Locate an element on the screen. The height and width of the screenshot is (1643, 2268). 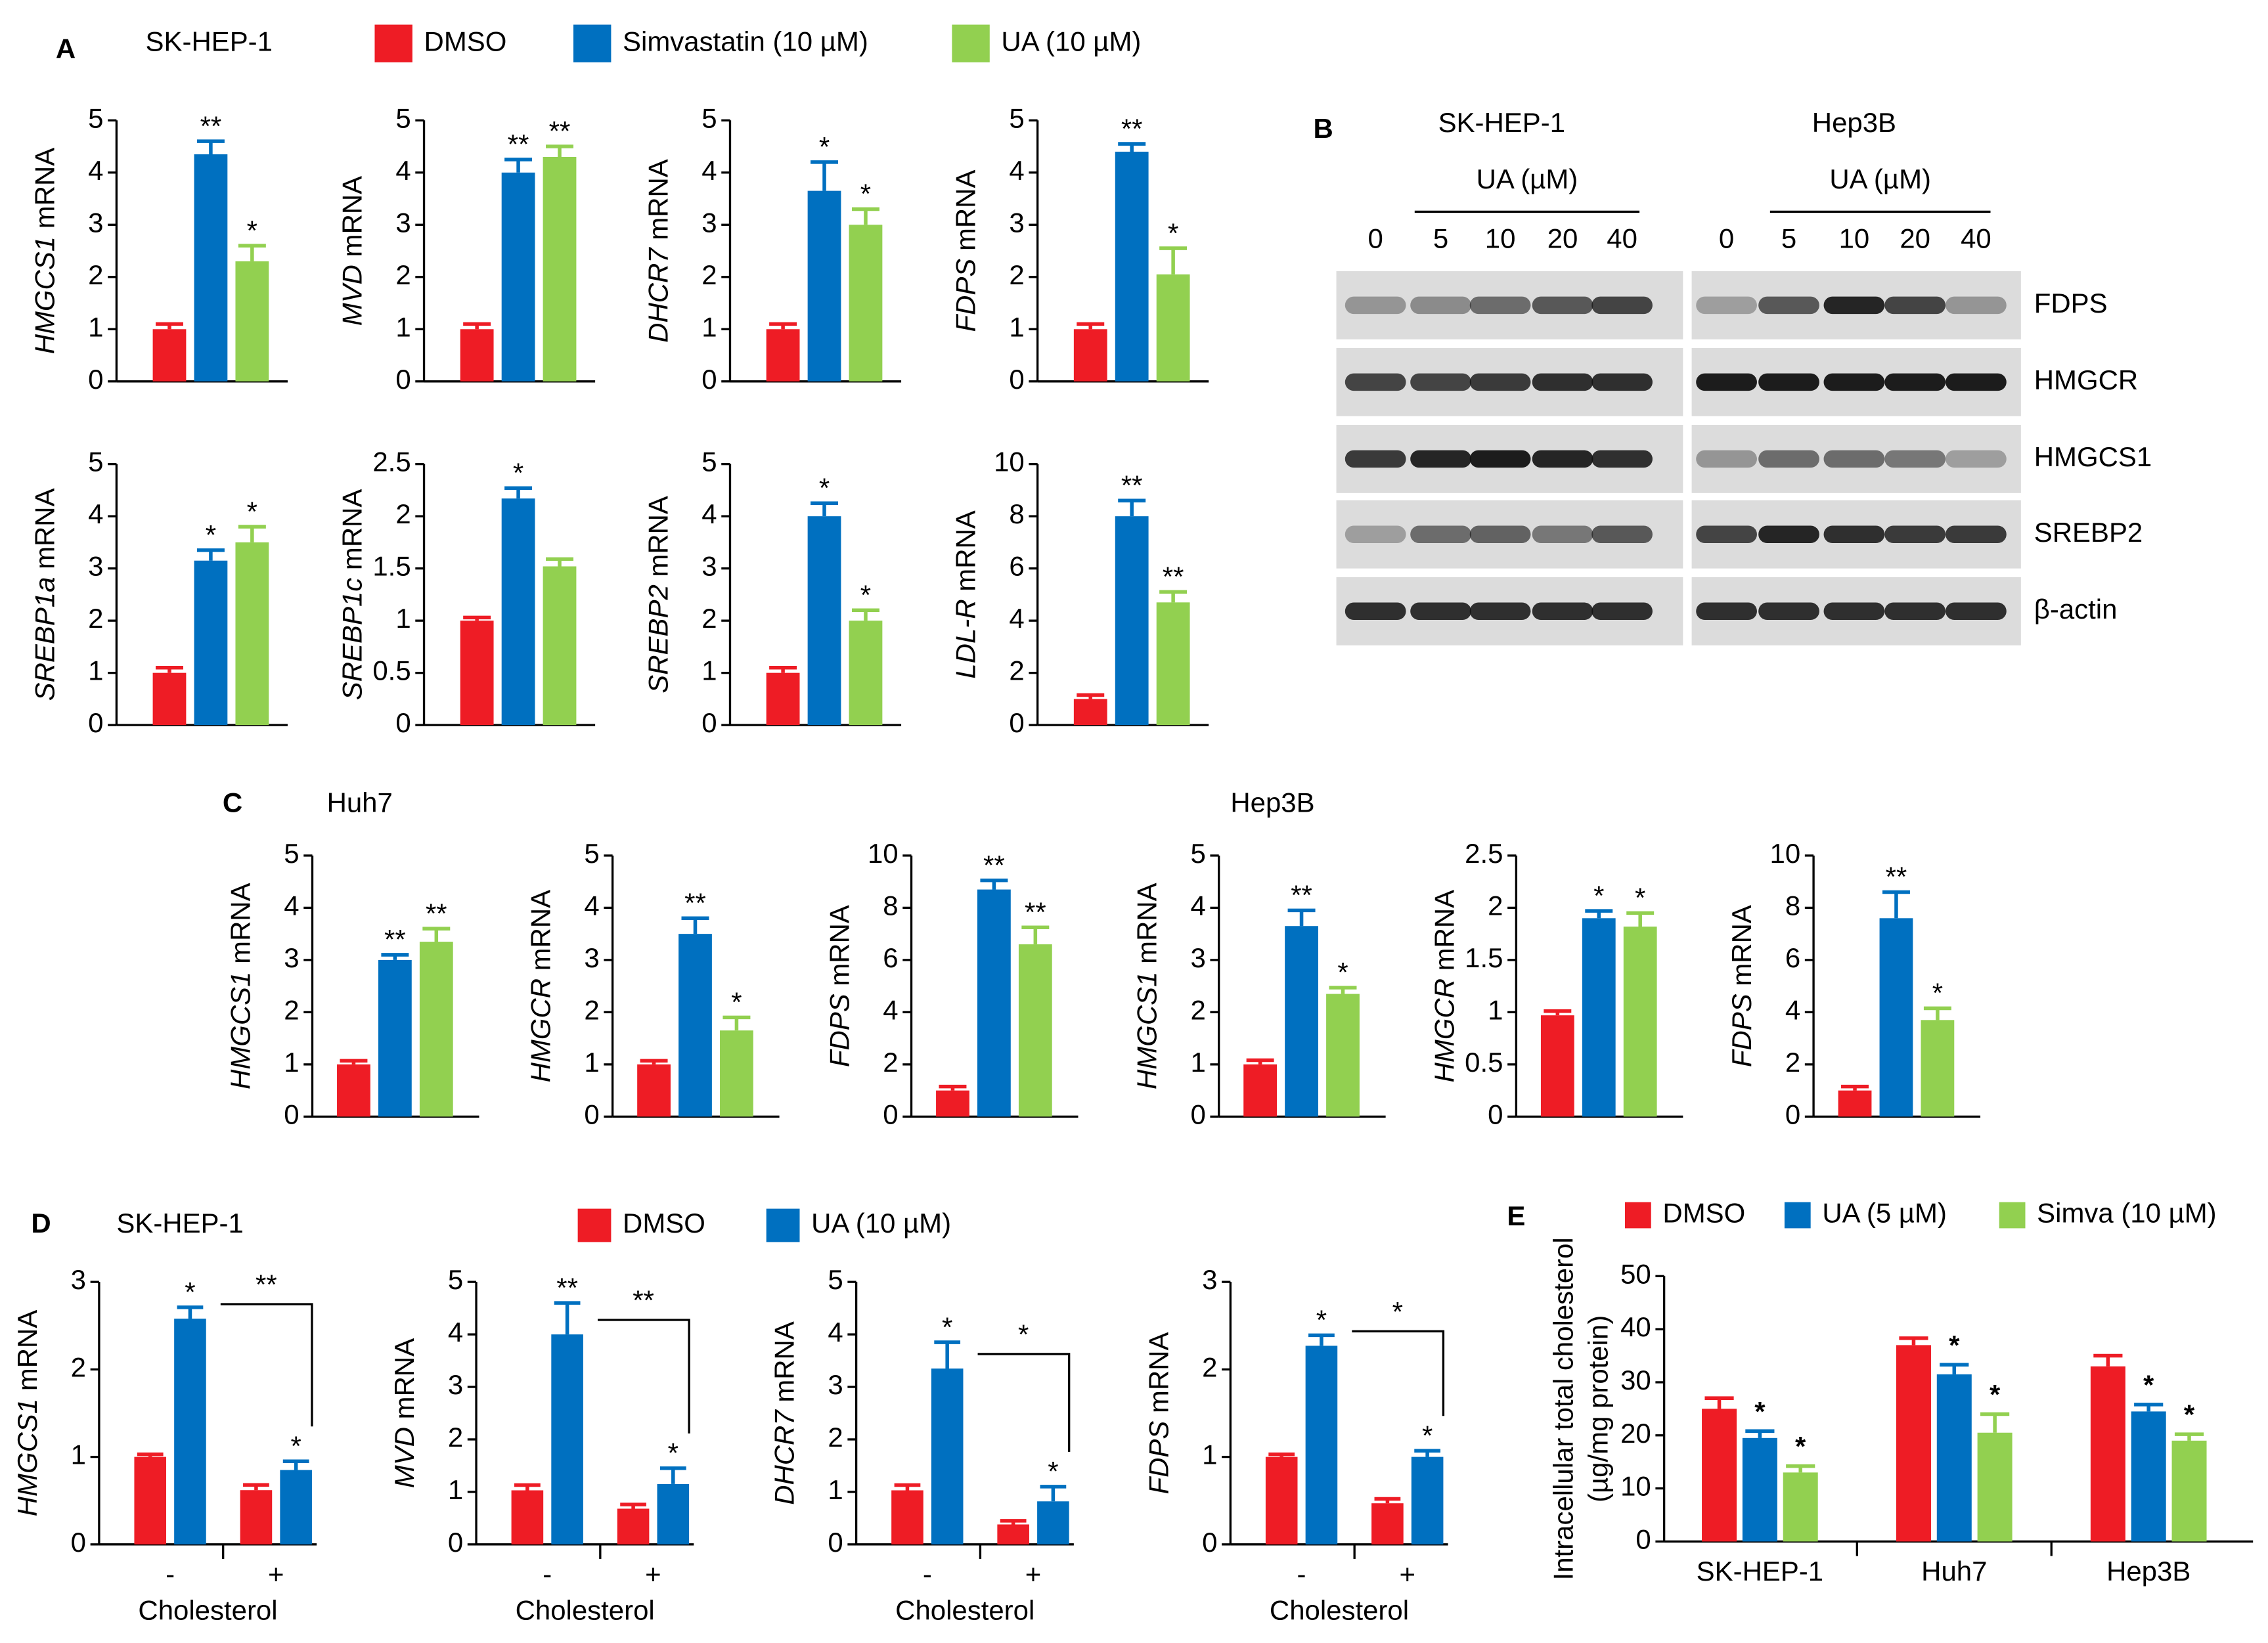
y-axis-label-gene: DHCR7 is located at coordinates (659, 295).